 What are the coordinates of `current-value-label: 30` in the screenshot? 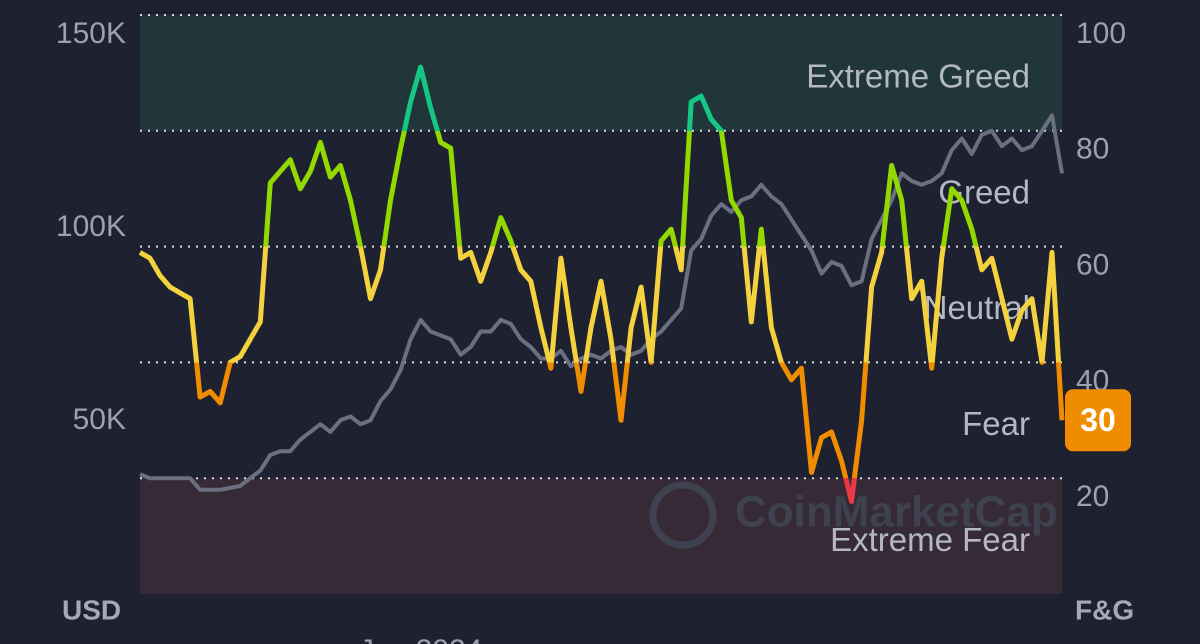 It's located at (1098, 420).